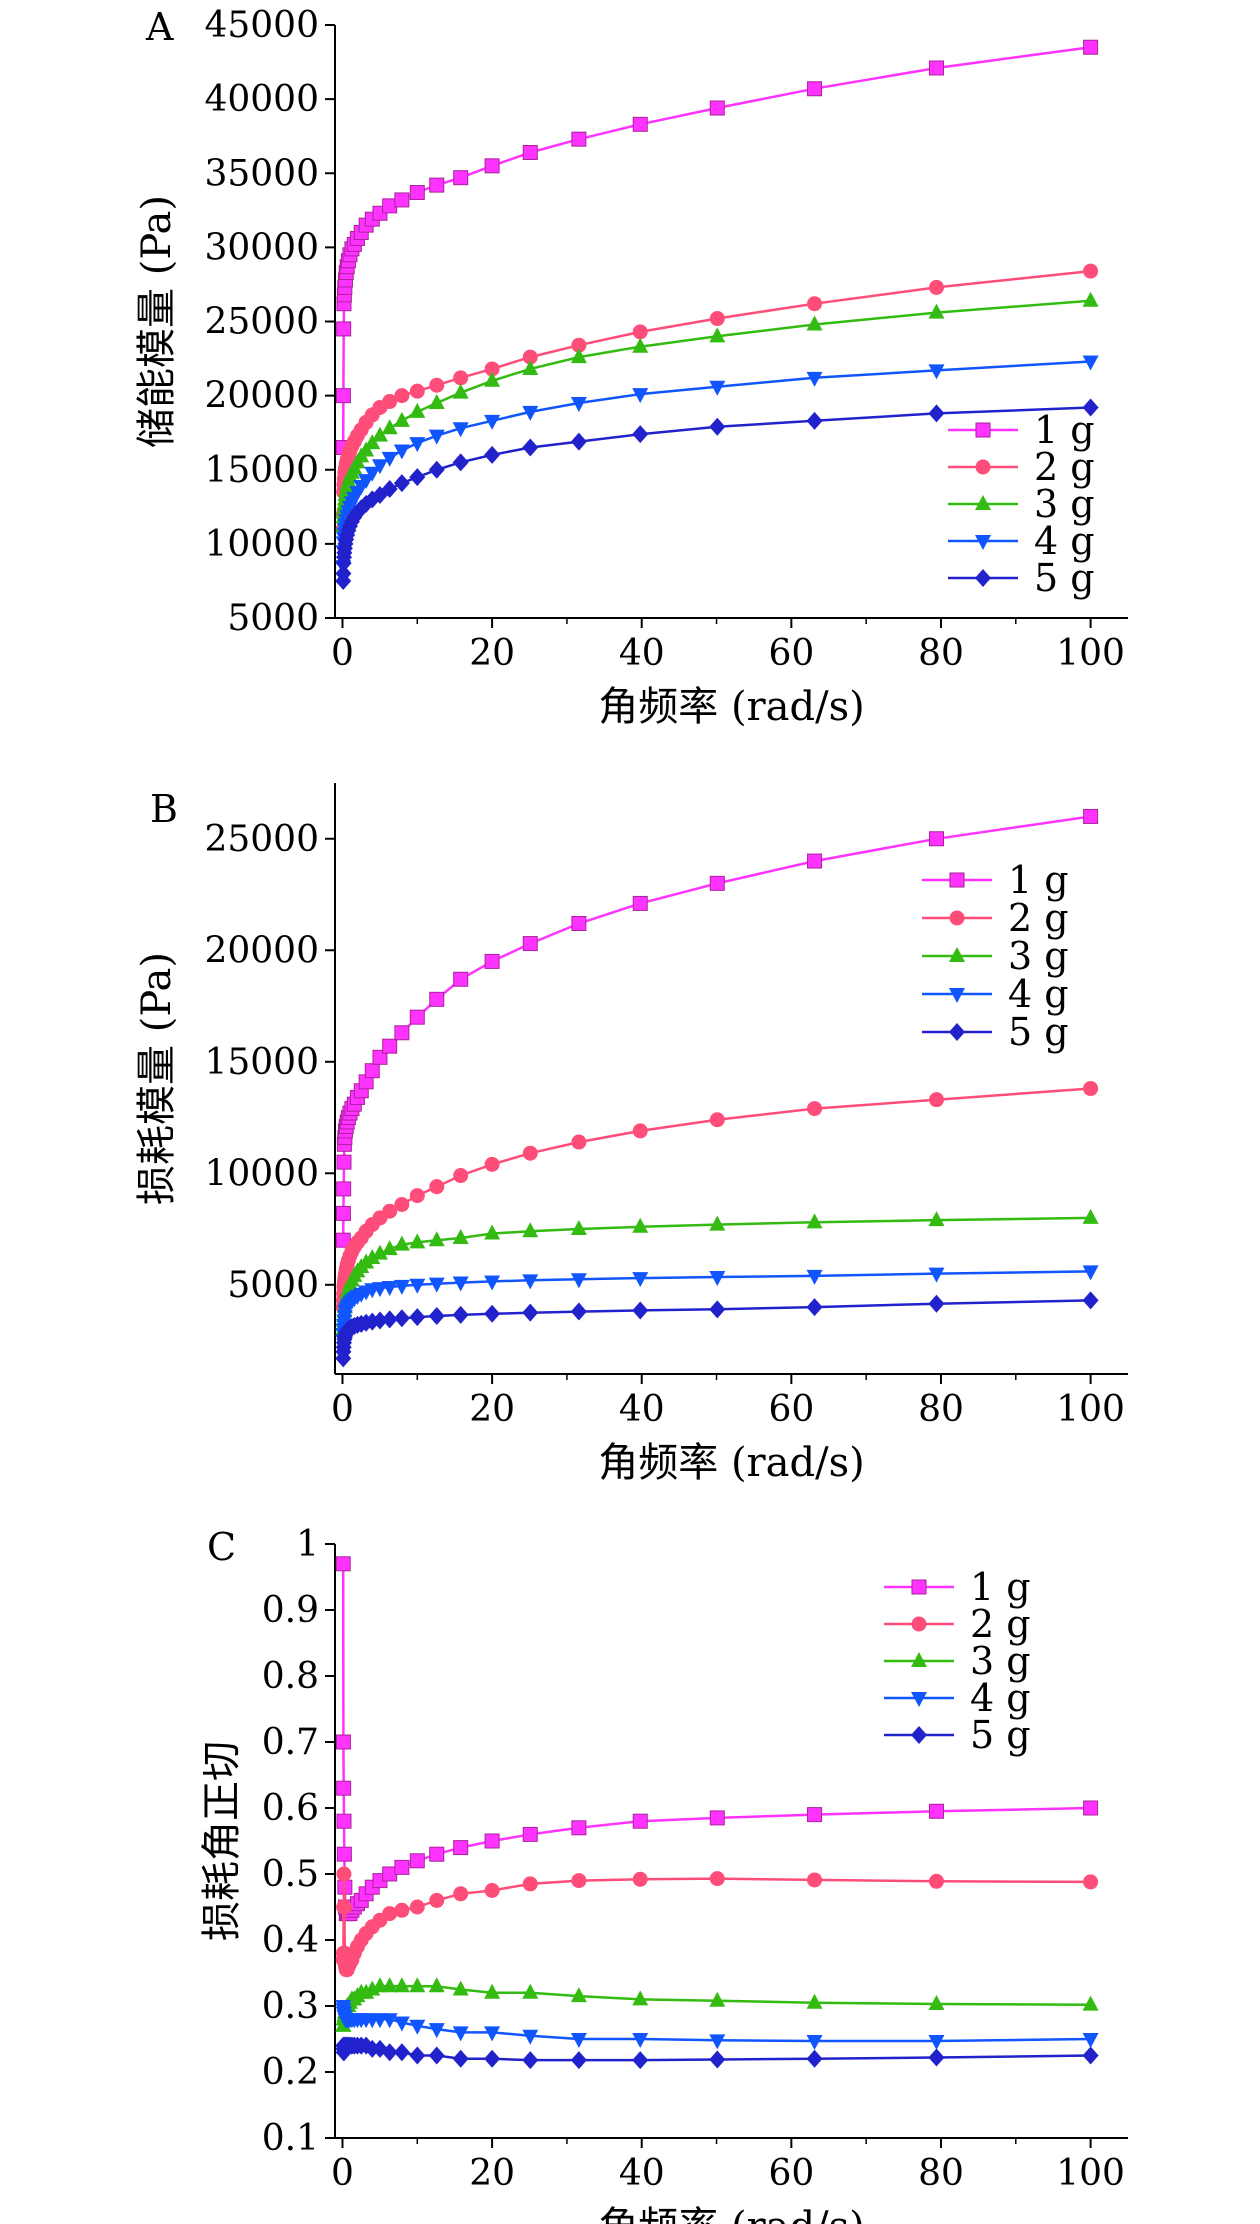  I want to click on y-tick-label: 20000, so click(261, 396).